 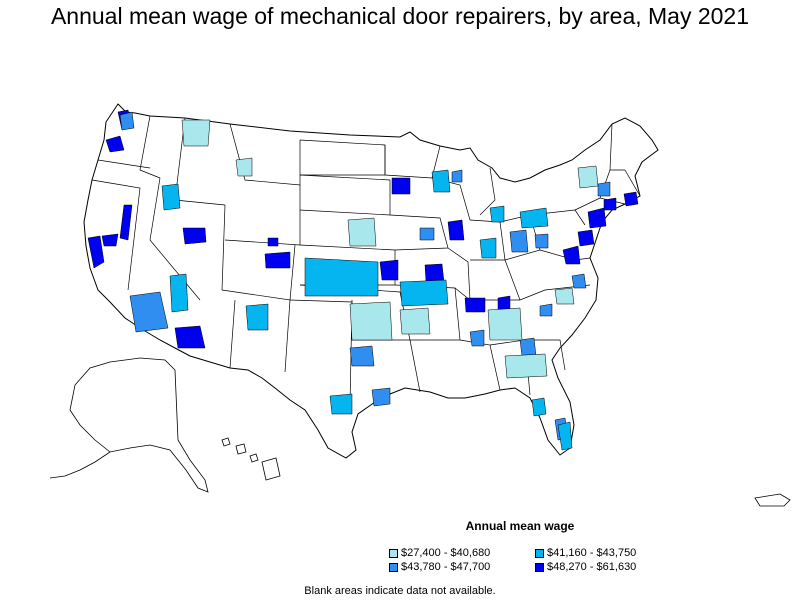 What do you see at coordinates (441, 181) in the screenshot?
I see `area-wi` at bounding box center [441, 181].